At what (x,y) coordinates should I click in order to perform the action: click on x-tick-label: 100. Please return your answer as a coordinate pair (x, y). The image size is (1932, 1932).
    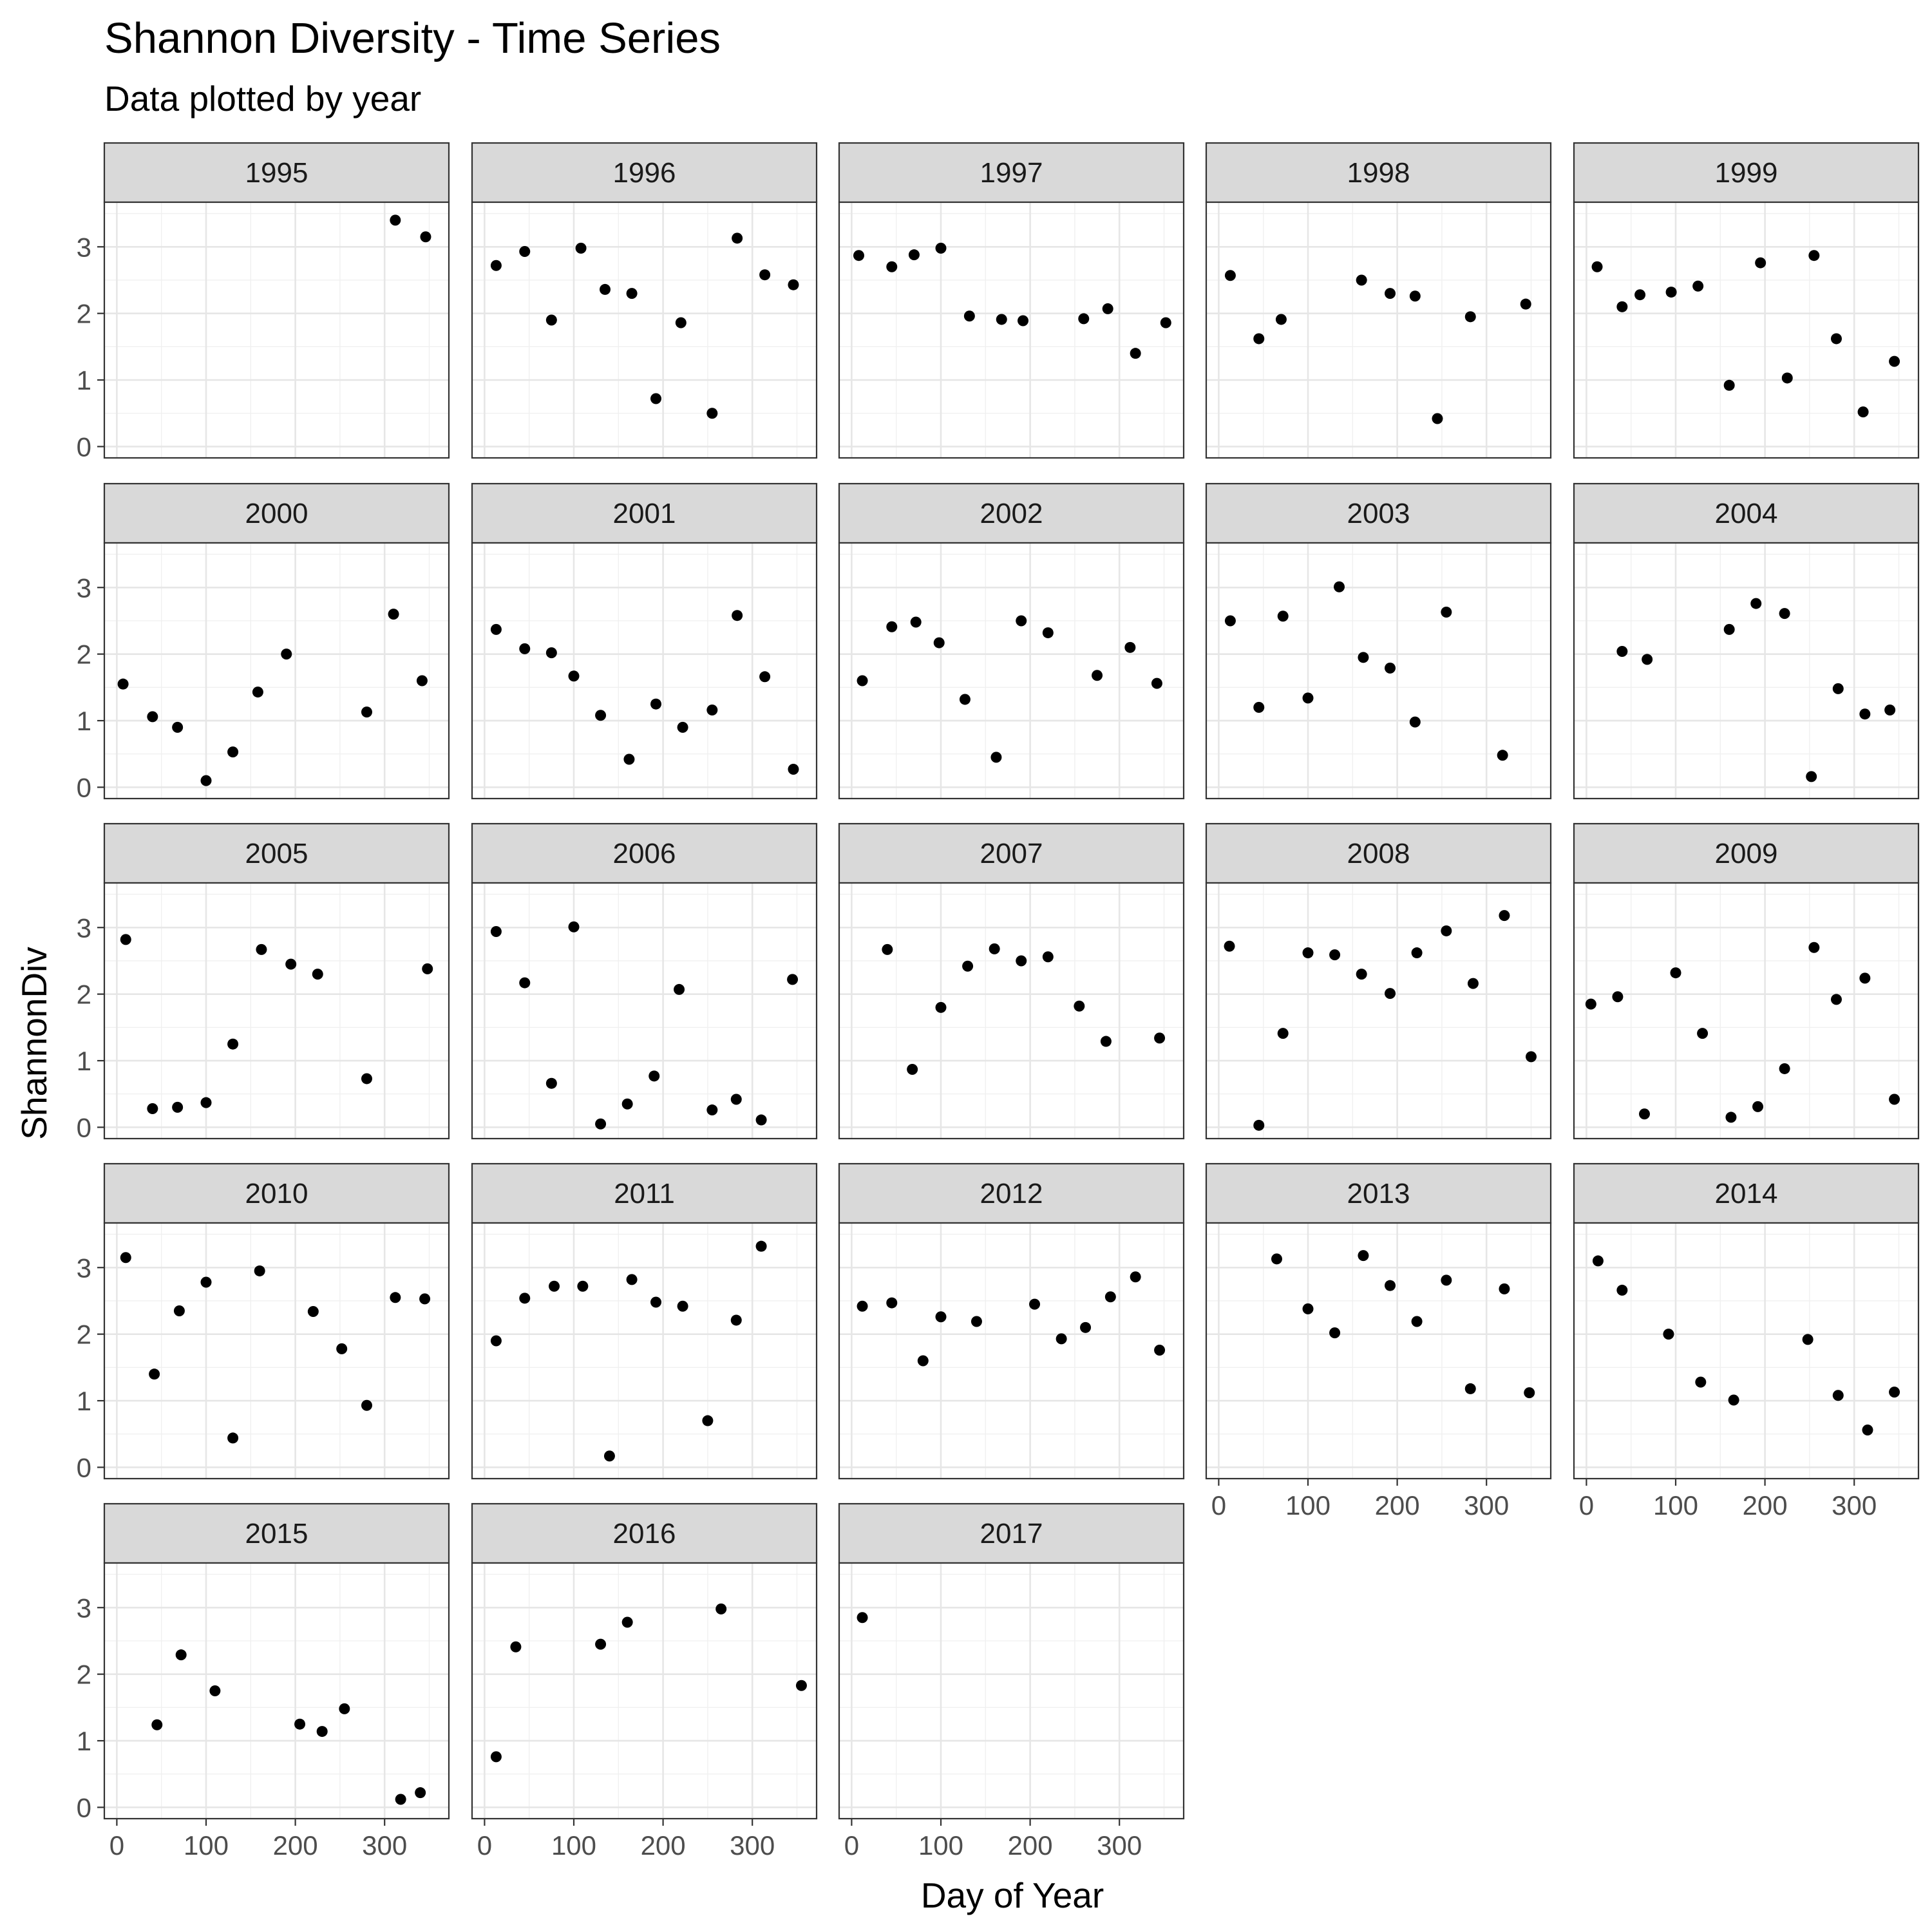
    Looking at the image, I should click on (1675, 1505).